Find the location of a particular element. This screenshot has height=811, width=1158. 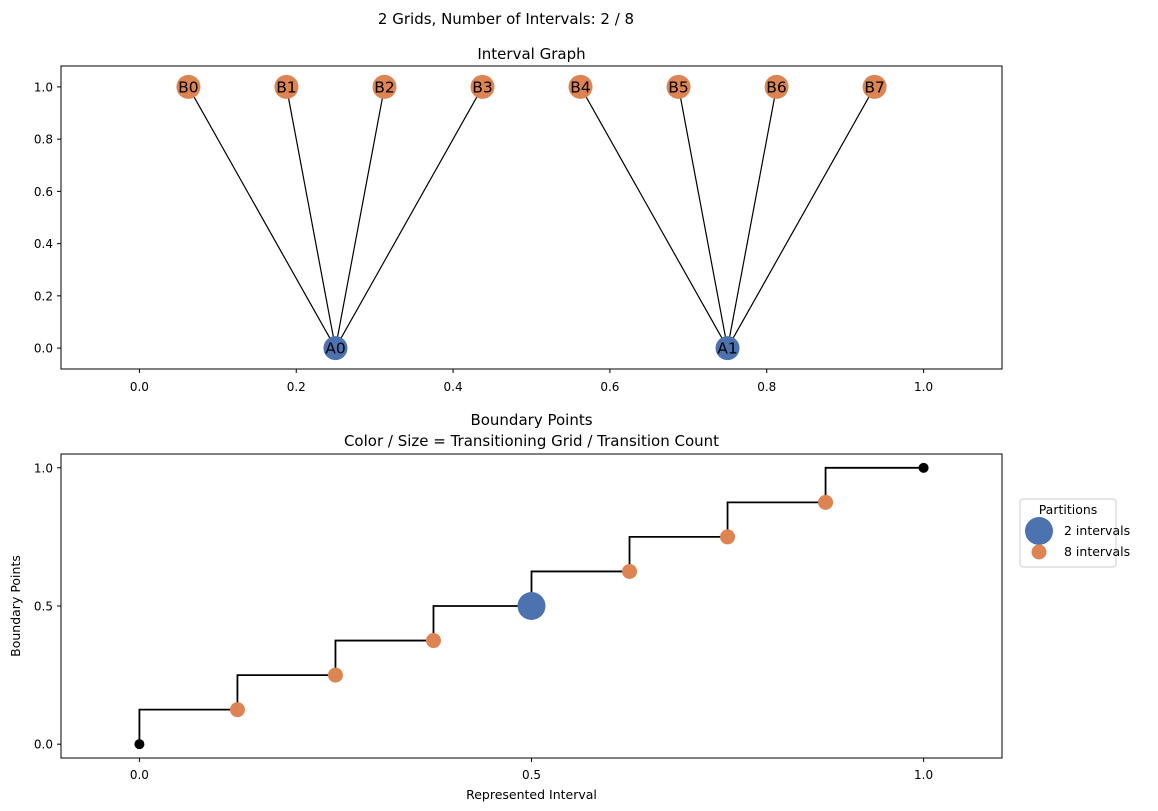

graph-node-b1 is located at coordinates (286, 86).